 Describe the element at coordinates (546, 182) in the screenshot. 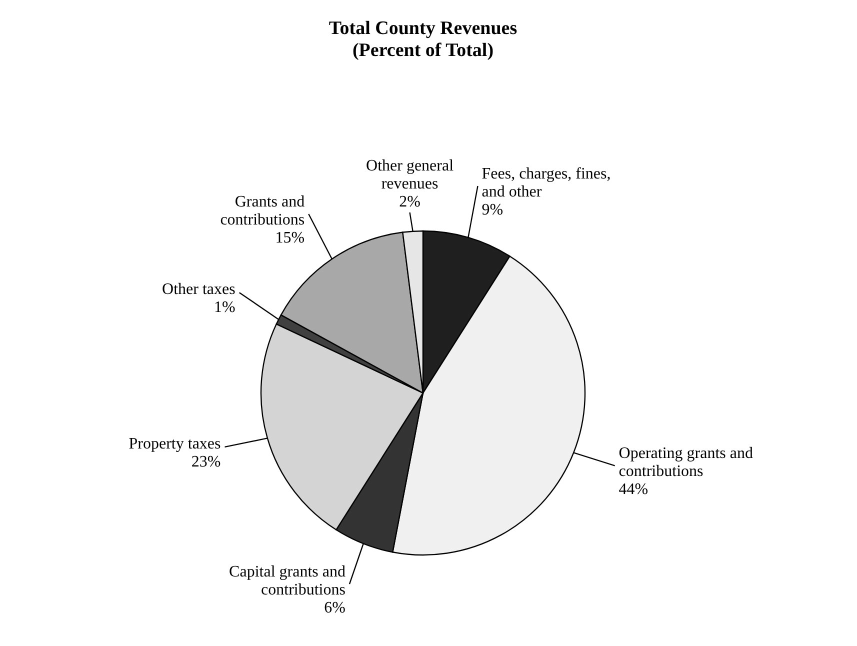

I see `slice-label: Fees, charges, fines, and other` at that location.